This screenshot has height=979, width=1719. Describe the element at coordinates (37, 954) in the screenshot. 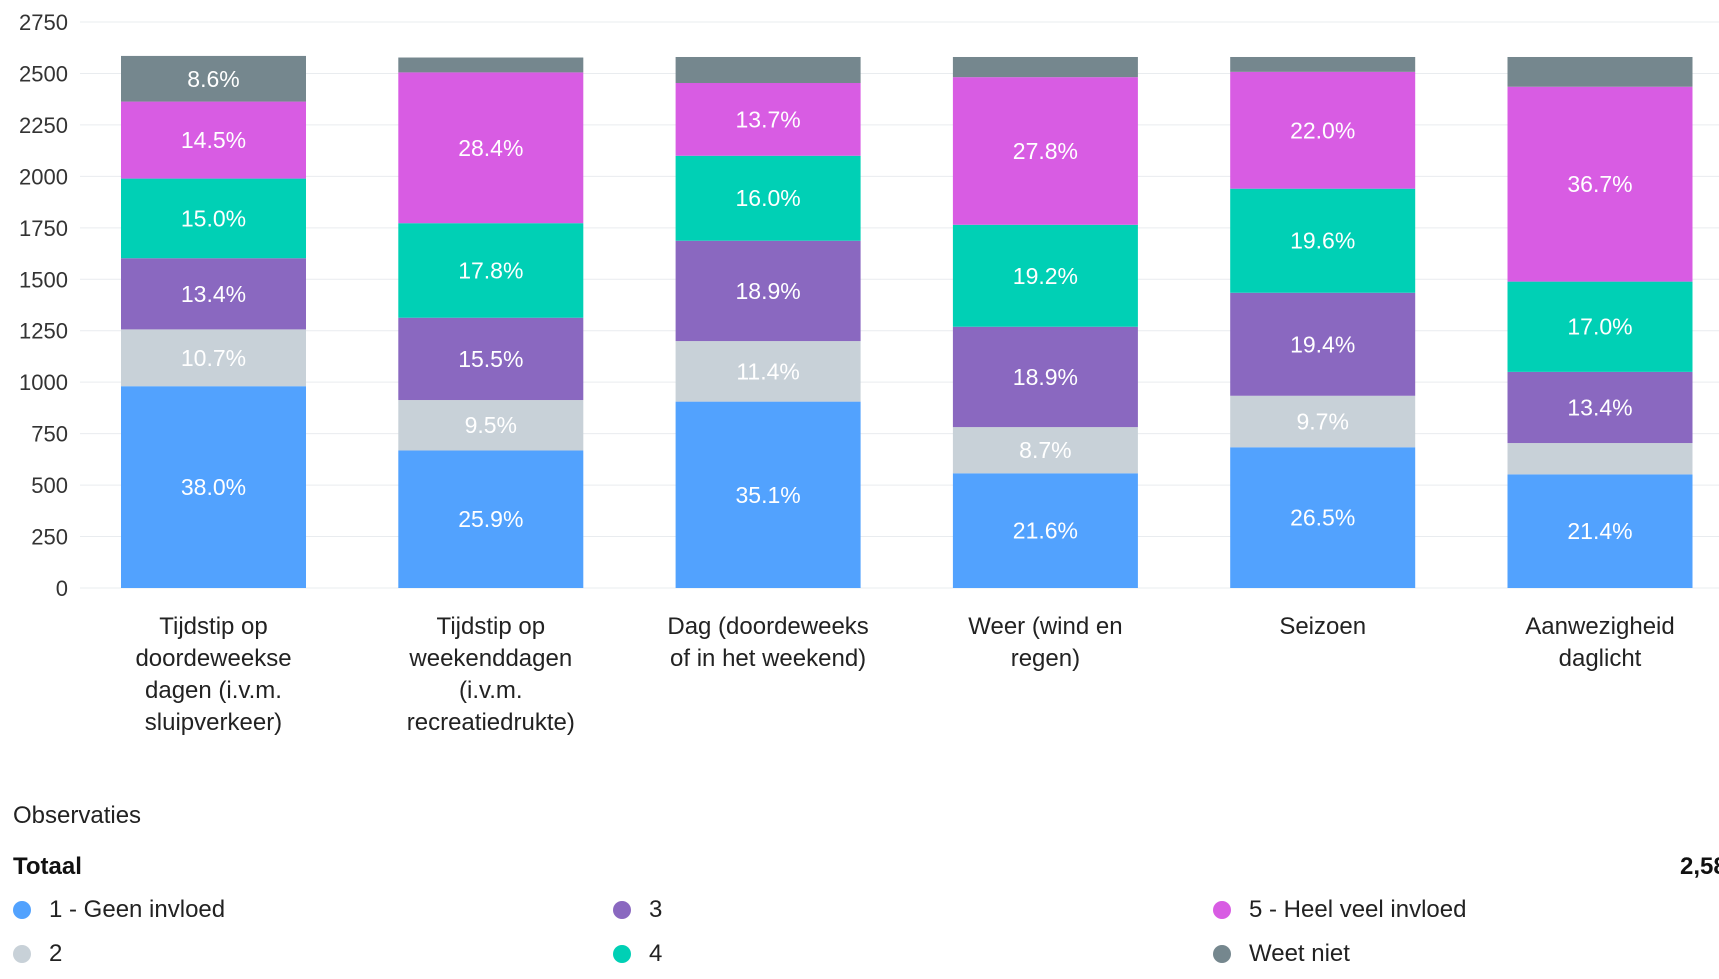

I see `legend-item: 2` at that location.